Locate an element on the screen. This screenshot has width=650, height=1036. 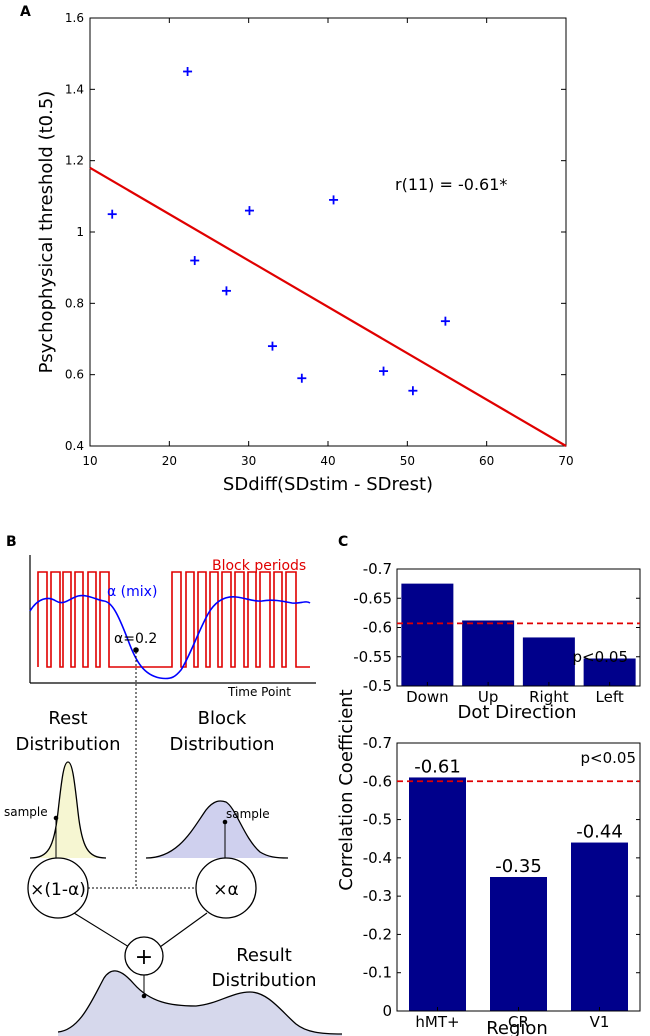
rest-to-sum-line is located at coordinates (101, 930).